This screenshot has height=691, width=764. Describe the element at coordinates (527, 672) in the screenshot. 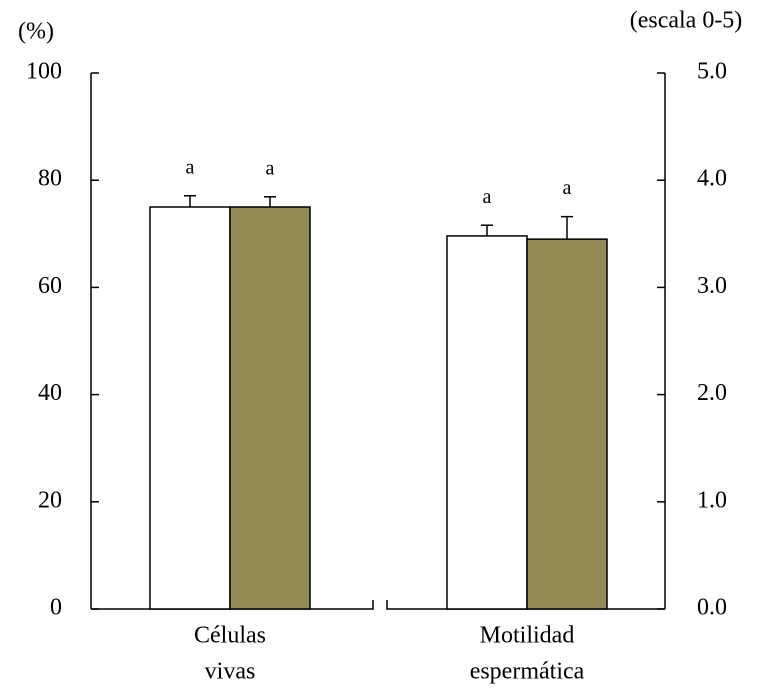

I see `x-tick-label: espermática` at that location.